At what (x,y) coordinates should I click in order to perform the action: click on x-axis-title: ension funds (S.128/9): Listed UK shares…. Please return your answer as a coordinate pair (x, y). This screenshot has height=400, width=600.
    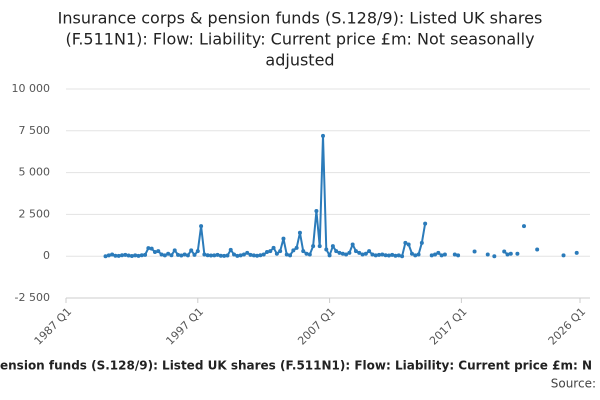
    Looking at the image, I should click on (296, 366).